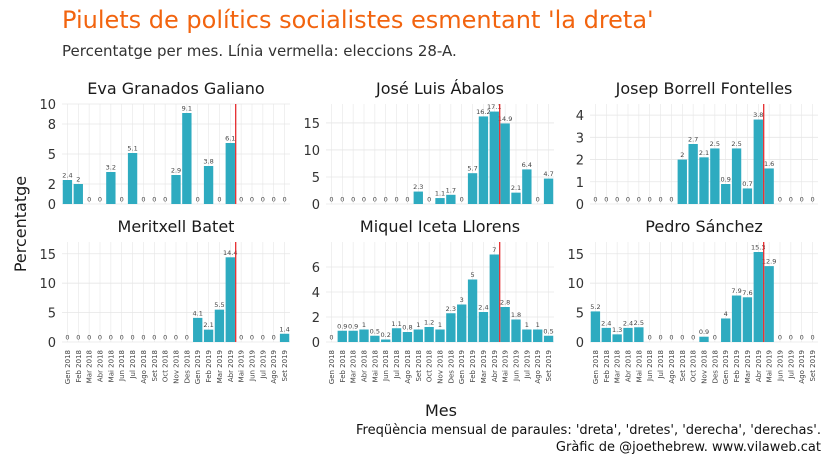  What do you see at coordinates (439, 88) in the screenshot?
I see `panel-title: José Luis Ábalos` at bounding box center [439, 88].